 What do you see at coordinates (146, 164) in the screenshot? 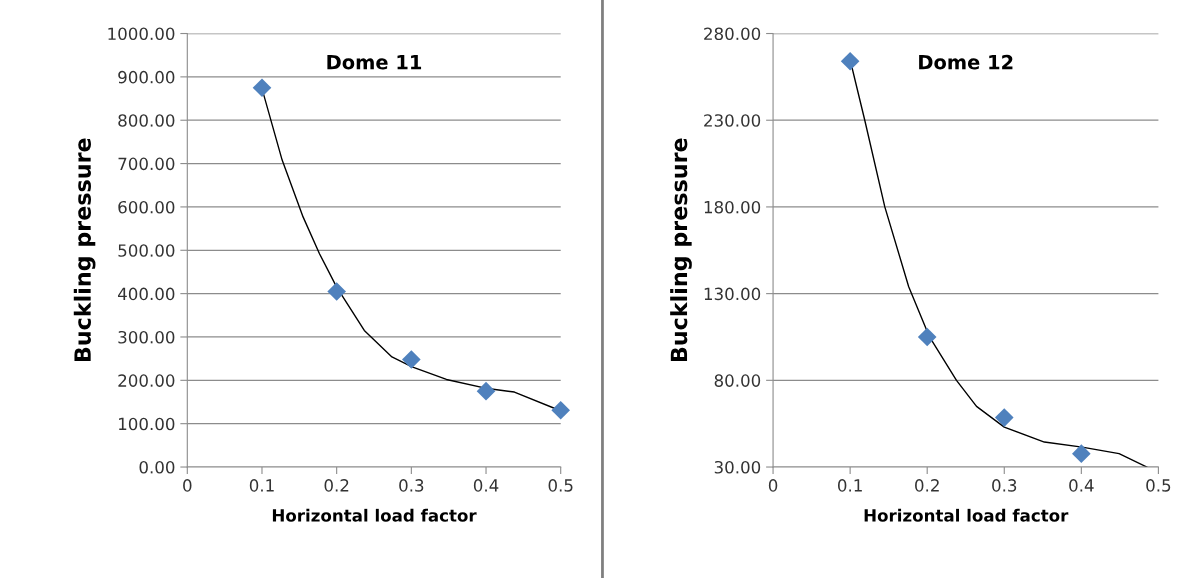
I see `y-tick-label: 700.00` at bounding box center [146, 164].